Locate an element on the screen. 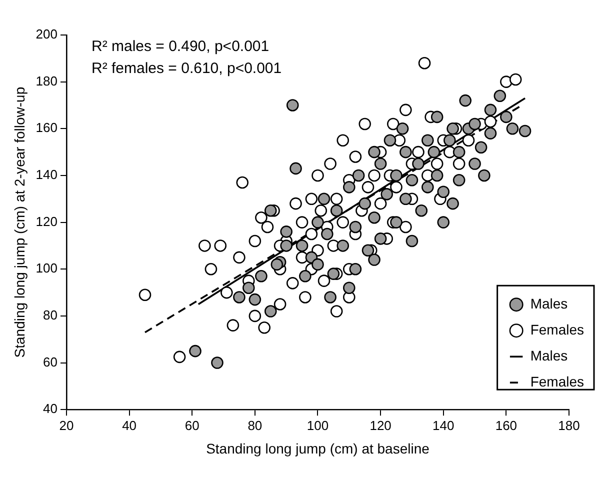  y-tick-label: 40 is located at coordinates (50, 408).